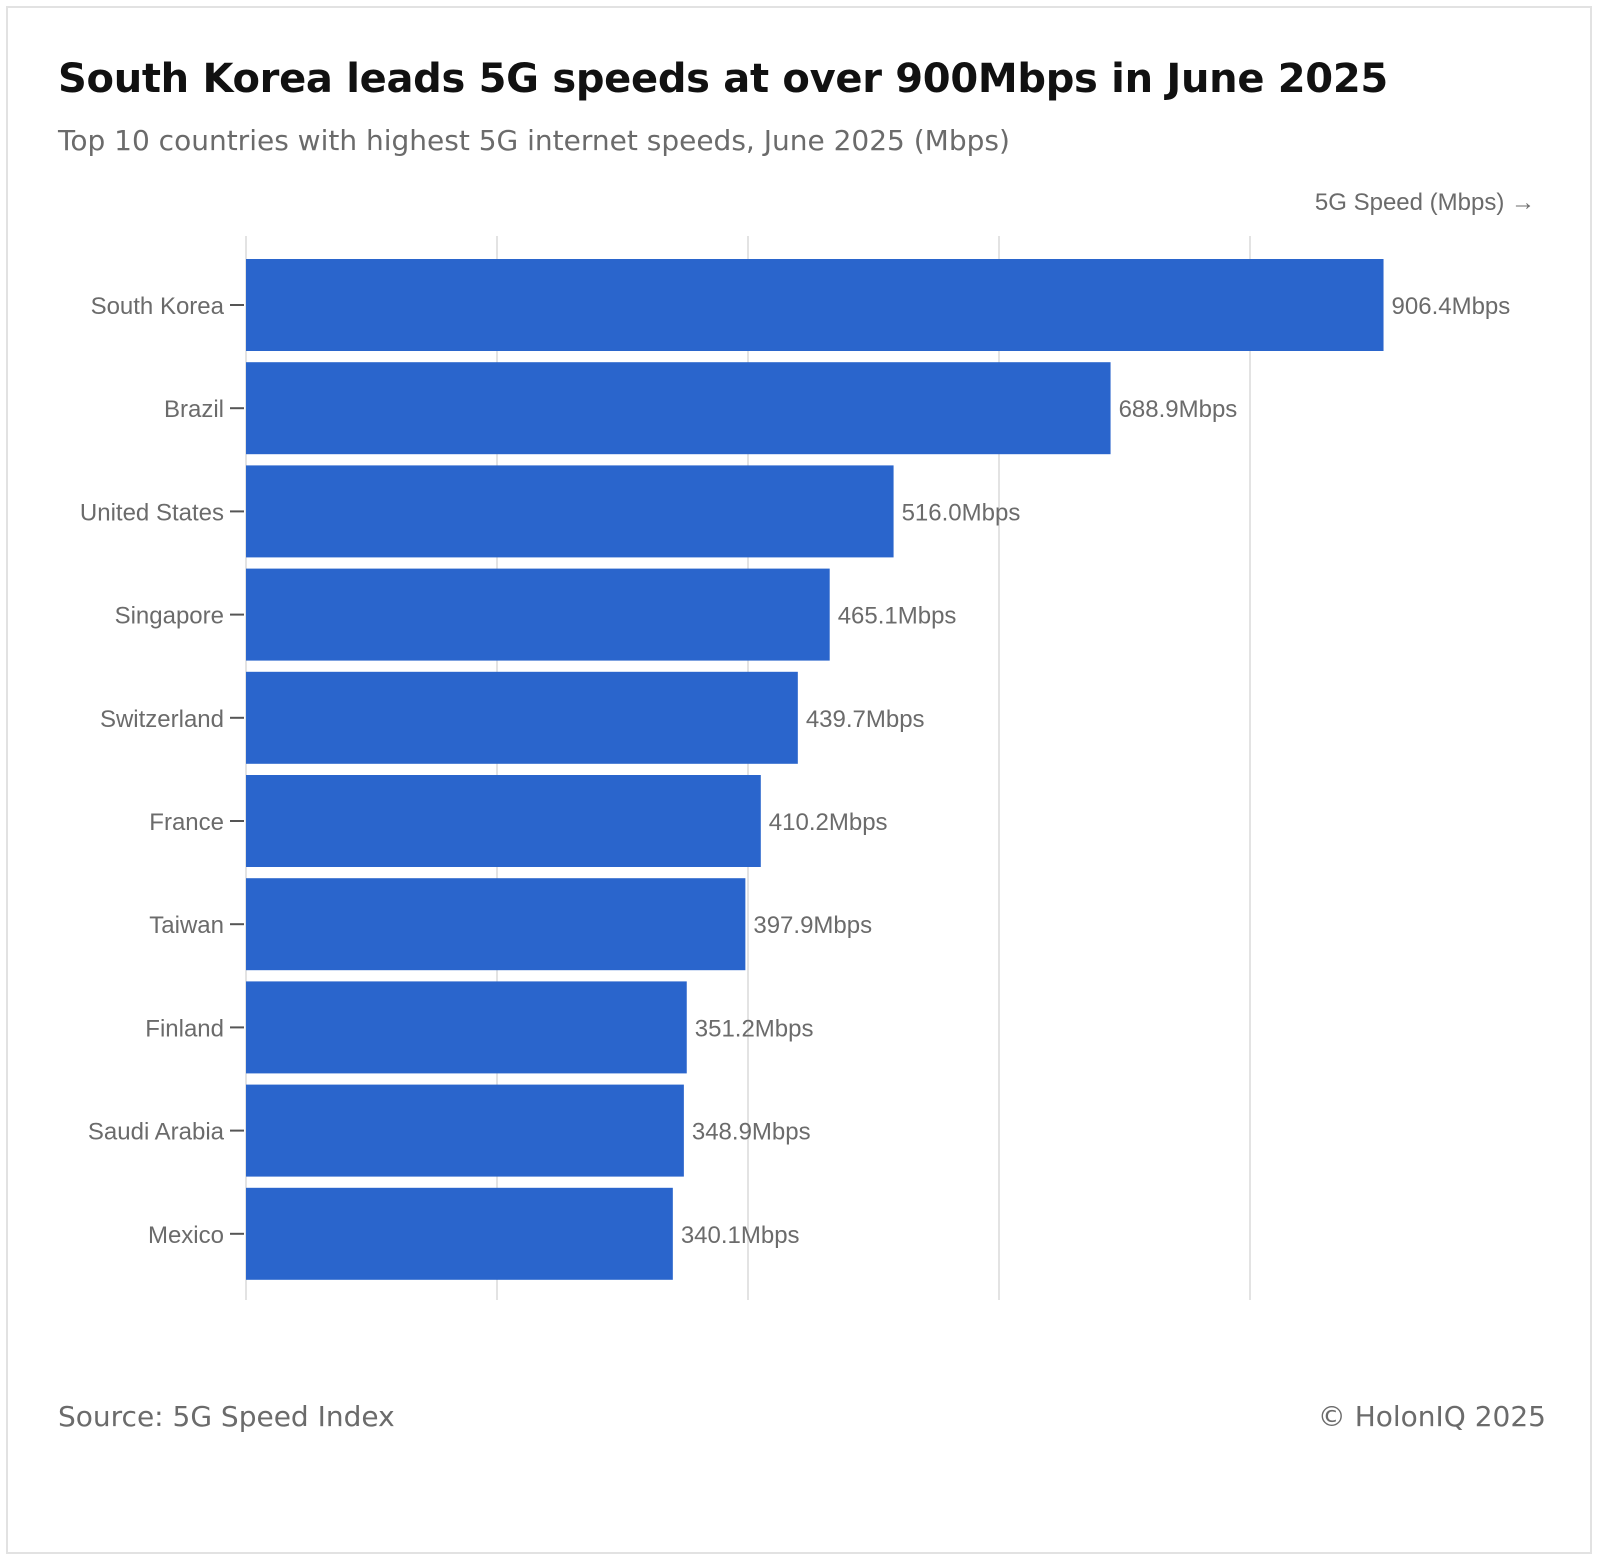 The width and height of the screenshot is (1600, 1562). What do you see at coordinates (828, 822) in the screenshot?
I see `data-label: 410.2Mbps` at bounding box center [828, 822].